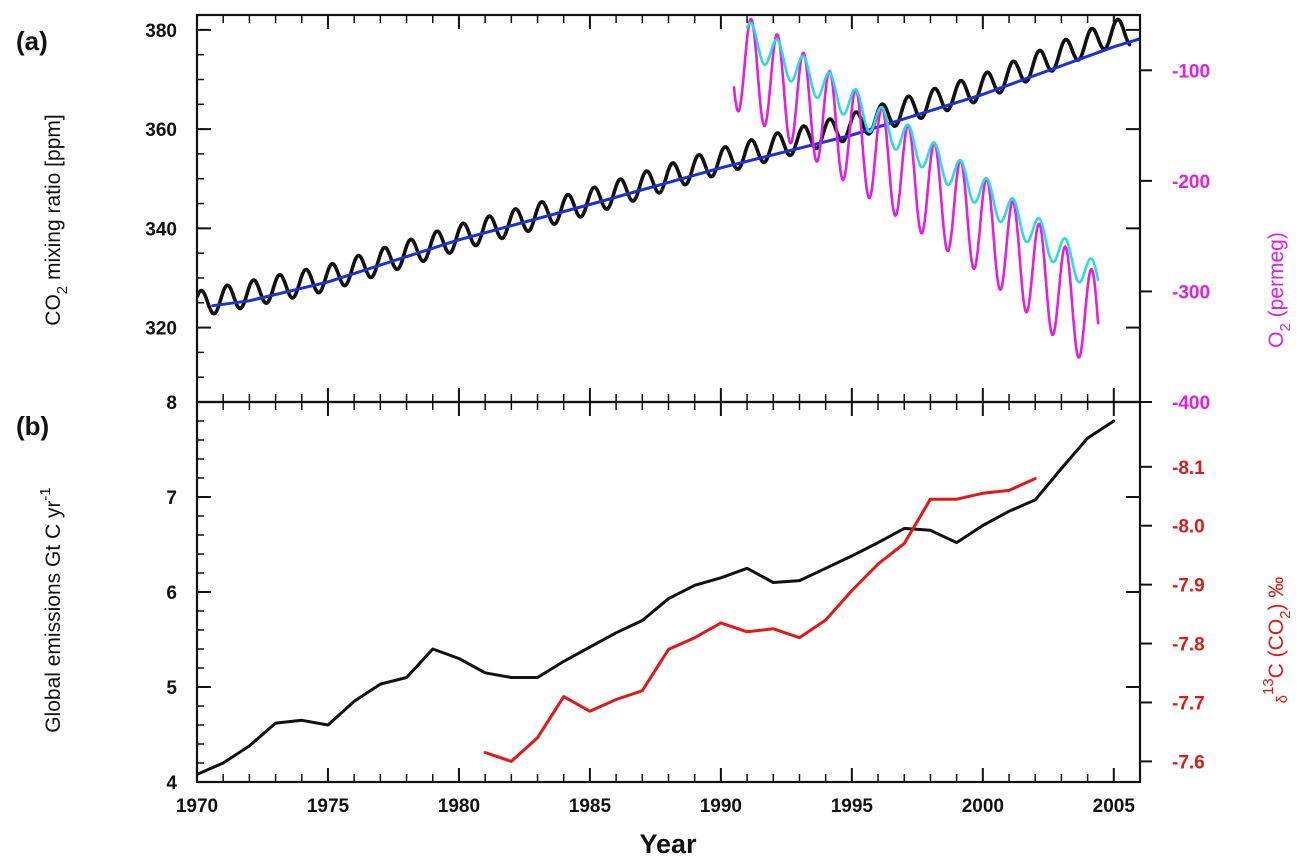  What do you see at coordinates (1191, 403) in the screenshot?
I see `y-tick-label-right: -400` at bounding box center [1191, 403].